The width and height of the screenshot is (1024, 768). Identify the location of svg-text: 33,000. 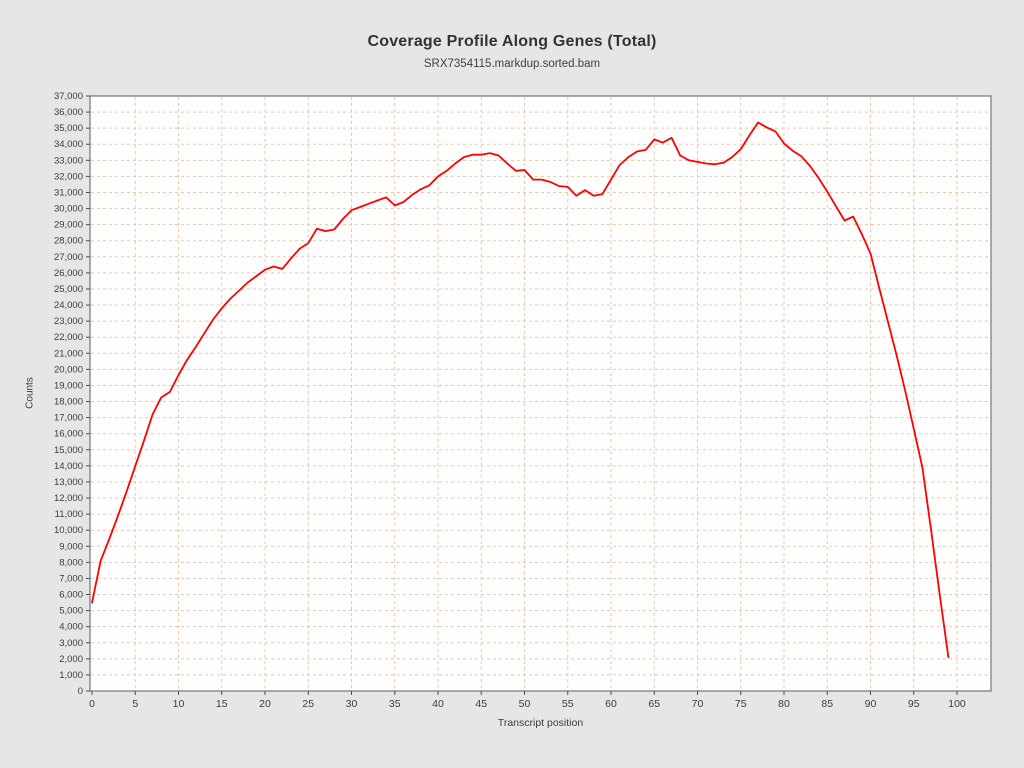
(68, 160).